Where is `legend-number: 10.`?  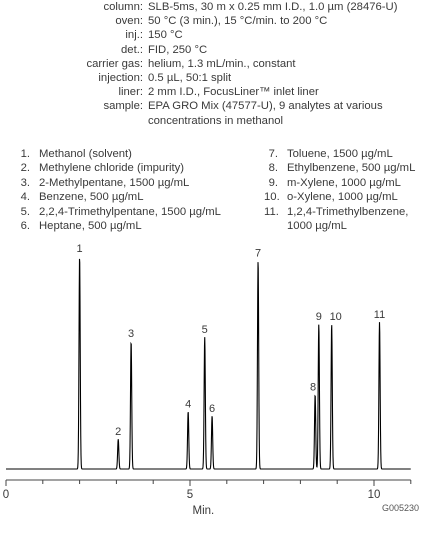
legend-number: 10. is located at coordinates (272, 197).